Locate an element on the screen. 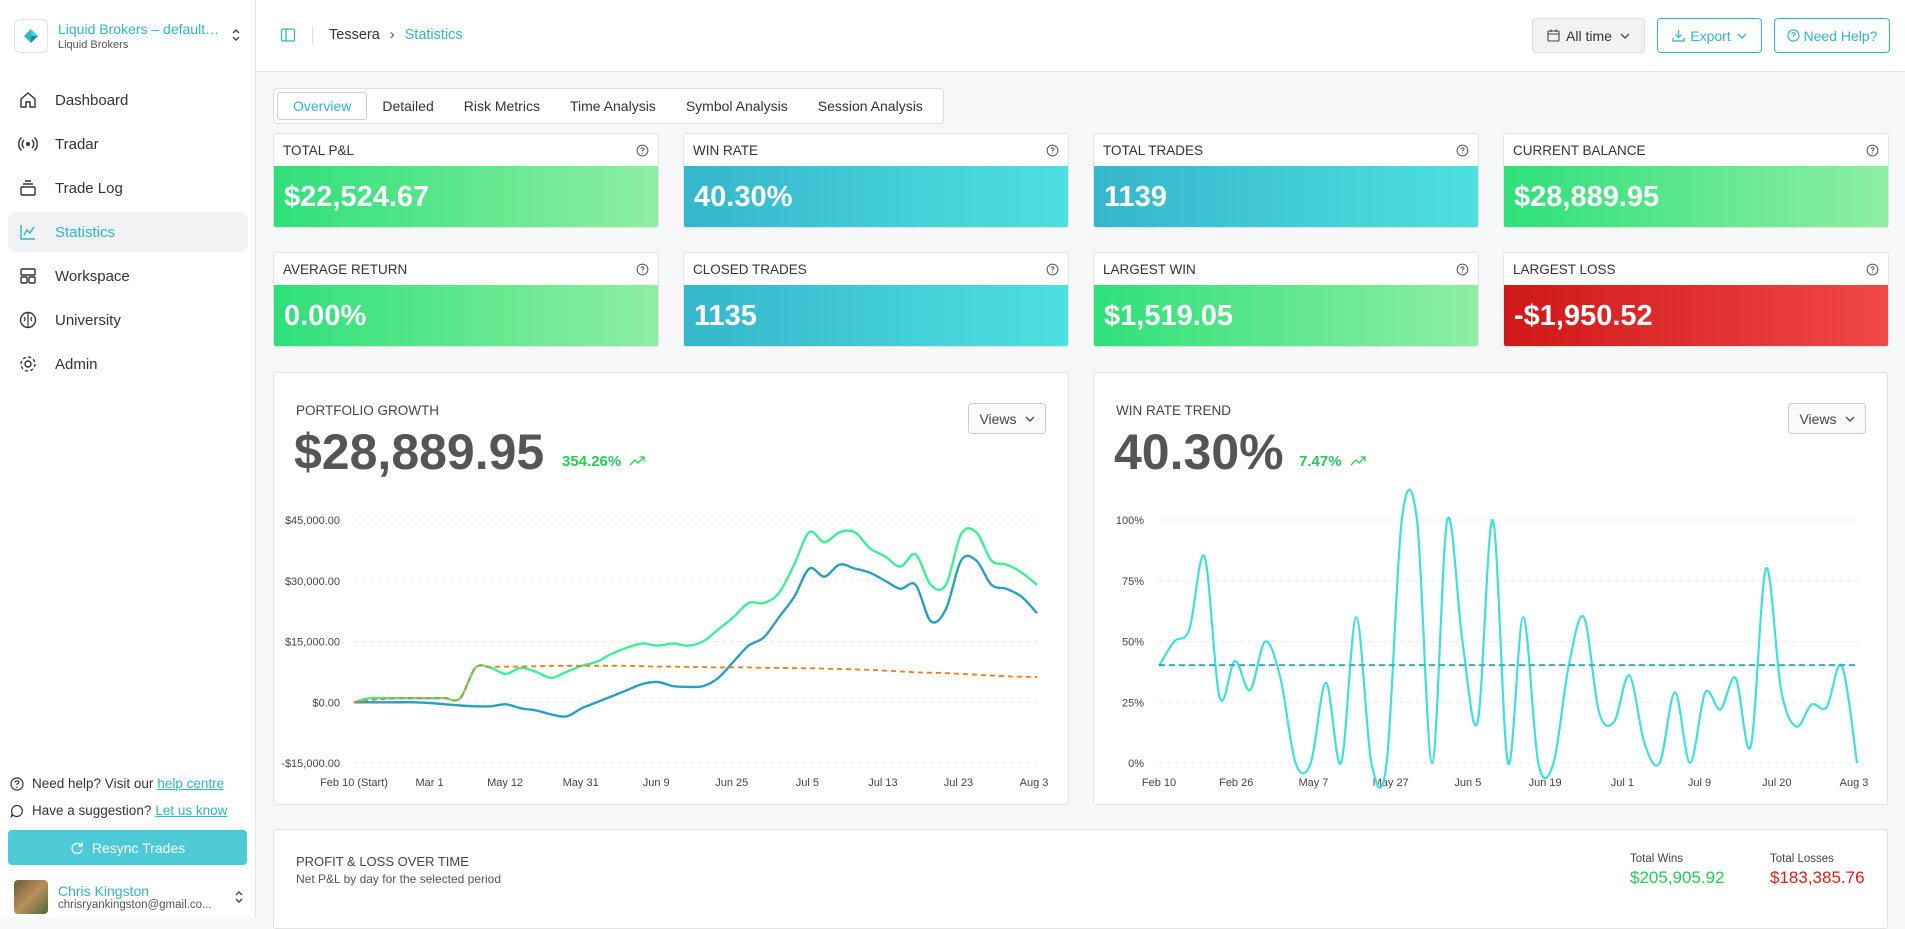  radar-icon is located at coordinates (28, 144).